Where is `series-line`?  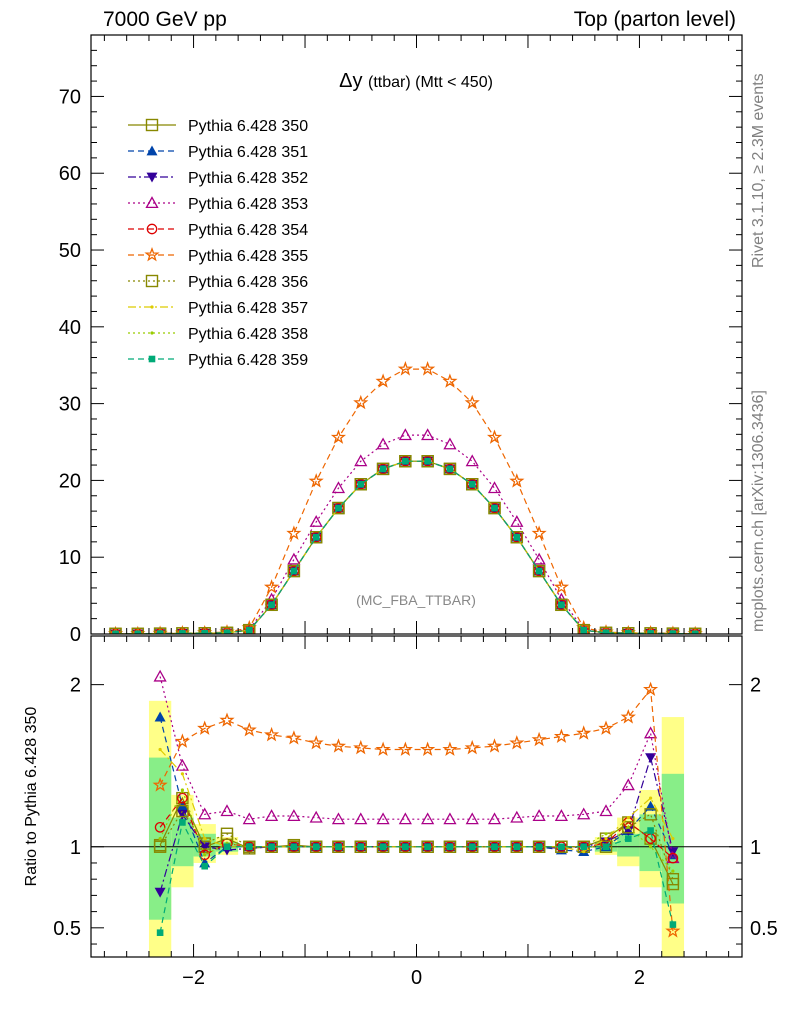
series-line is located at coordinates (405, 547).